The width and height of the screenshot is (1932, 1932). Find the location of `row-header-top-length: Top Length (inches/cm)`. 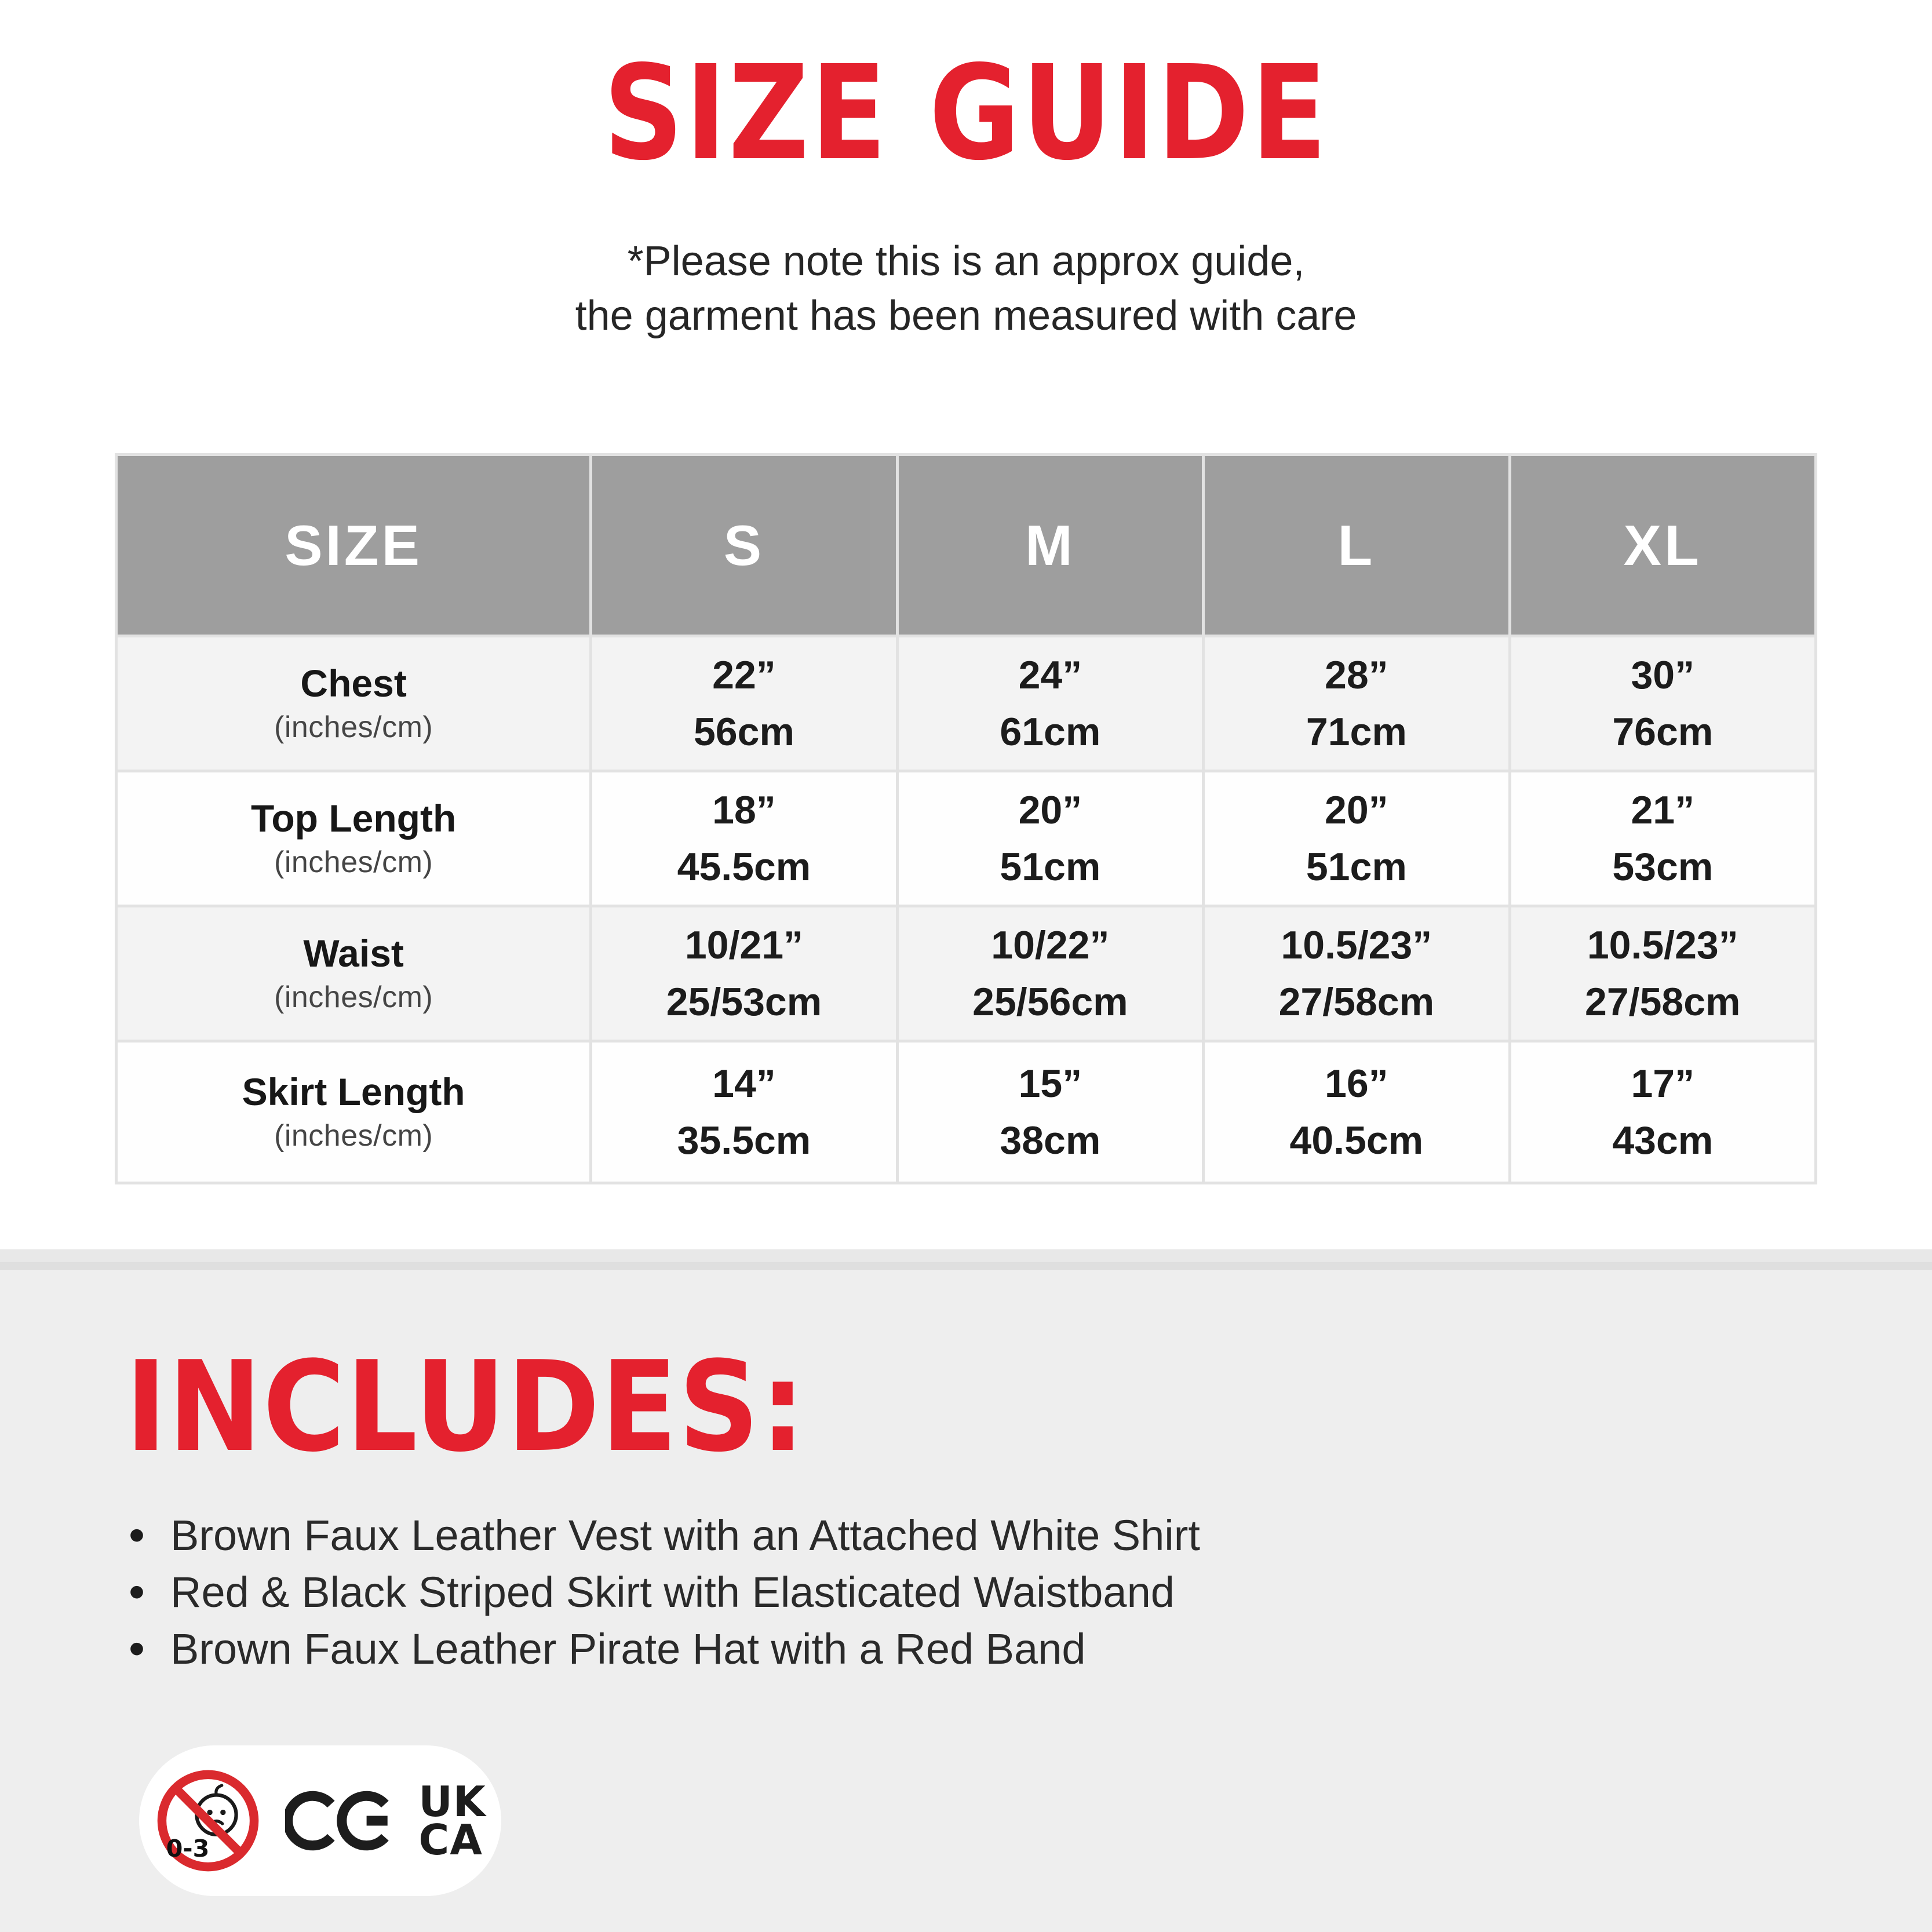

row-header-top-length: Top Length (inches/cm) is located at coordinates (354, 838).